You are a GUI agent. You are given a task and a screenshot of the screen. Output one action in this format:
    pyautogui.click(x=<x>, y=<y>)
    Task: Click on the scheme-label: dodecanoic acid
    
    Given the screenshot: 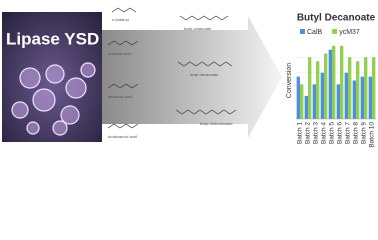 What is the action you would take?
    pyautogui.click(x=122, y=136)
    